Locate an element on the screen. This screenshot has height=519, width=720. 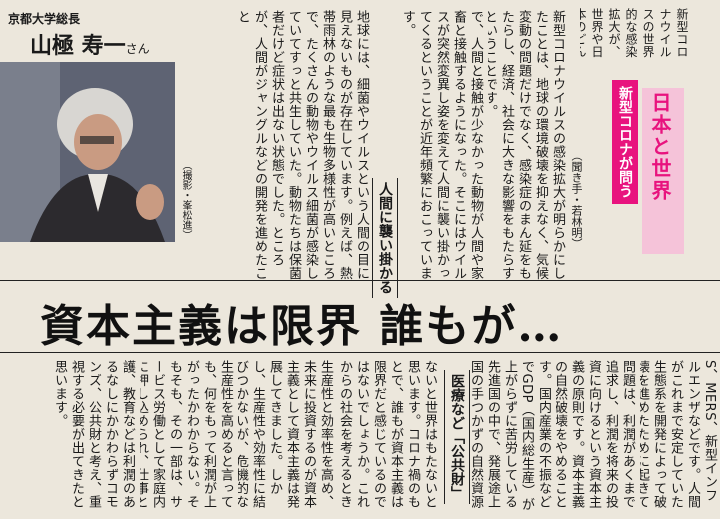
person-photo is located at coordinates (87, 152).